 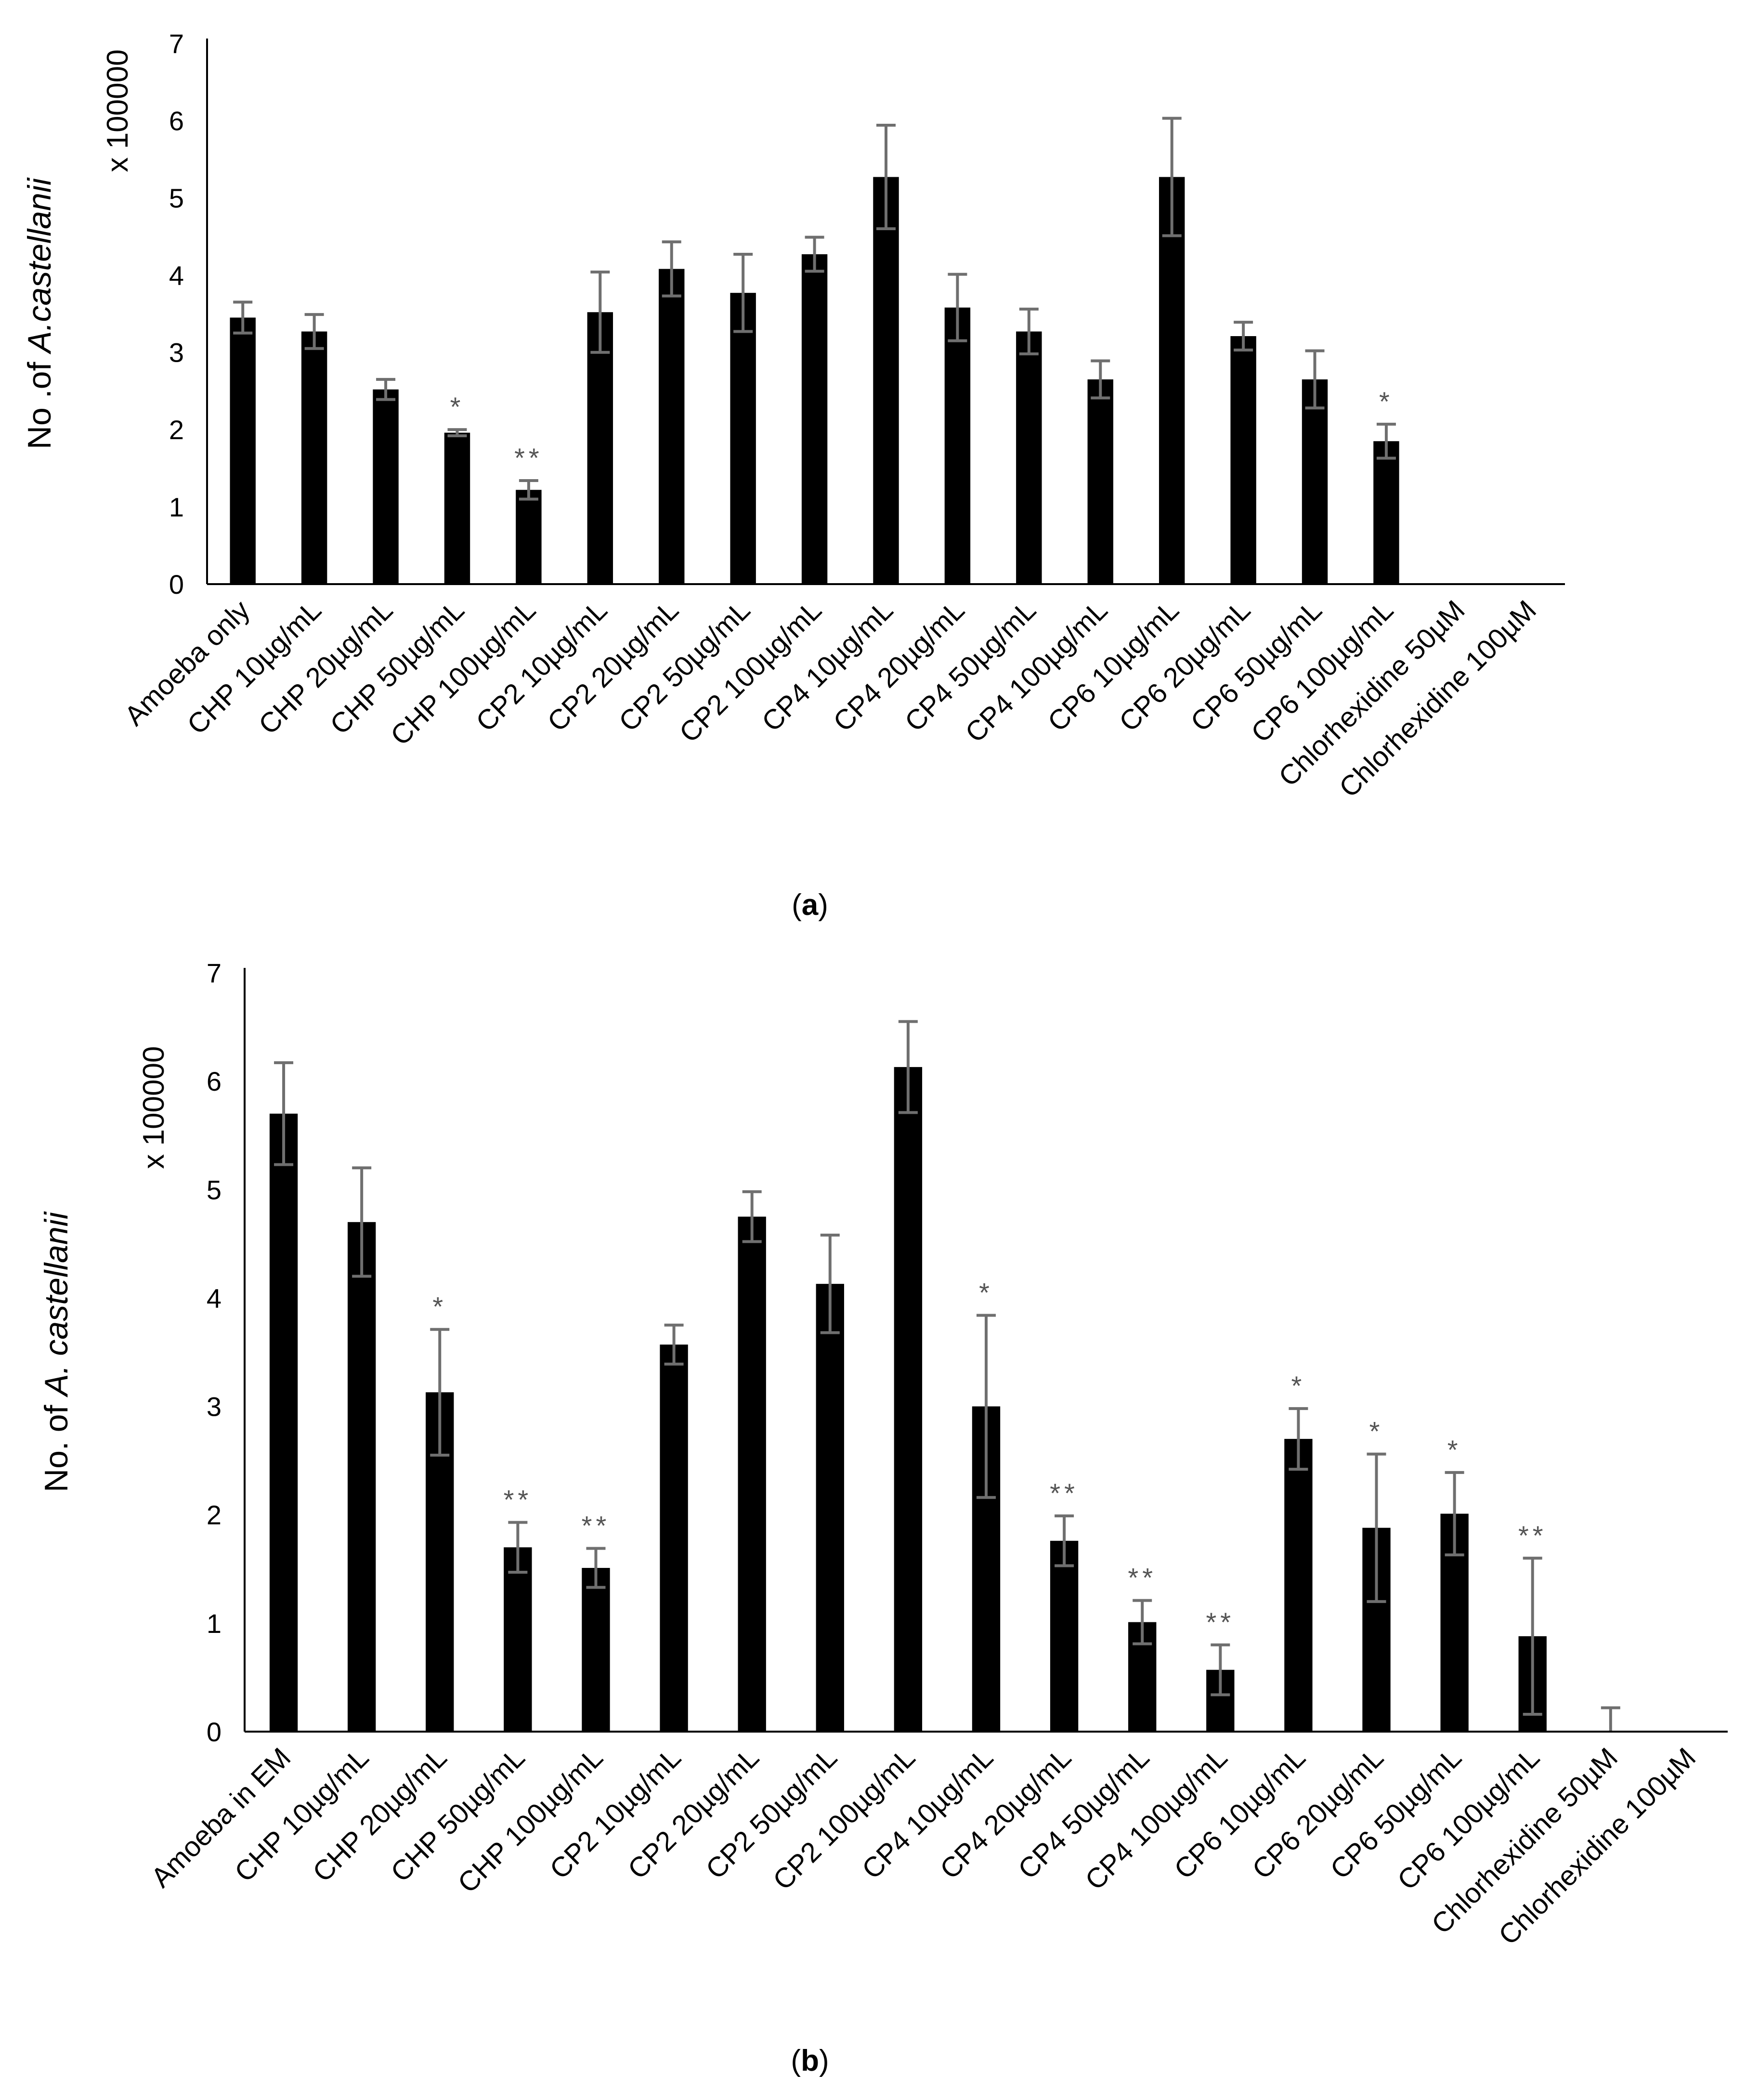 What do you see at coordinates (1469, 1819) in the screenshot?
I see `x-tick-label: CP6 100µg/mL` at bounding box center [1469, 1819].